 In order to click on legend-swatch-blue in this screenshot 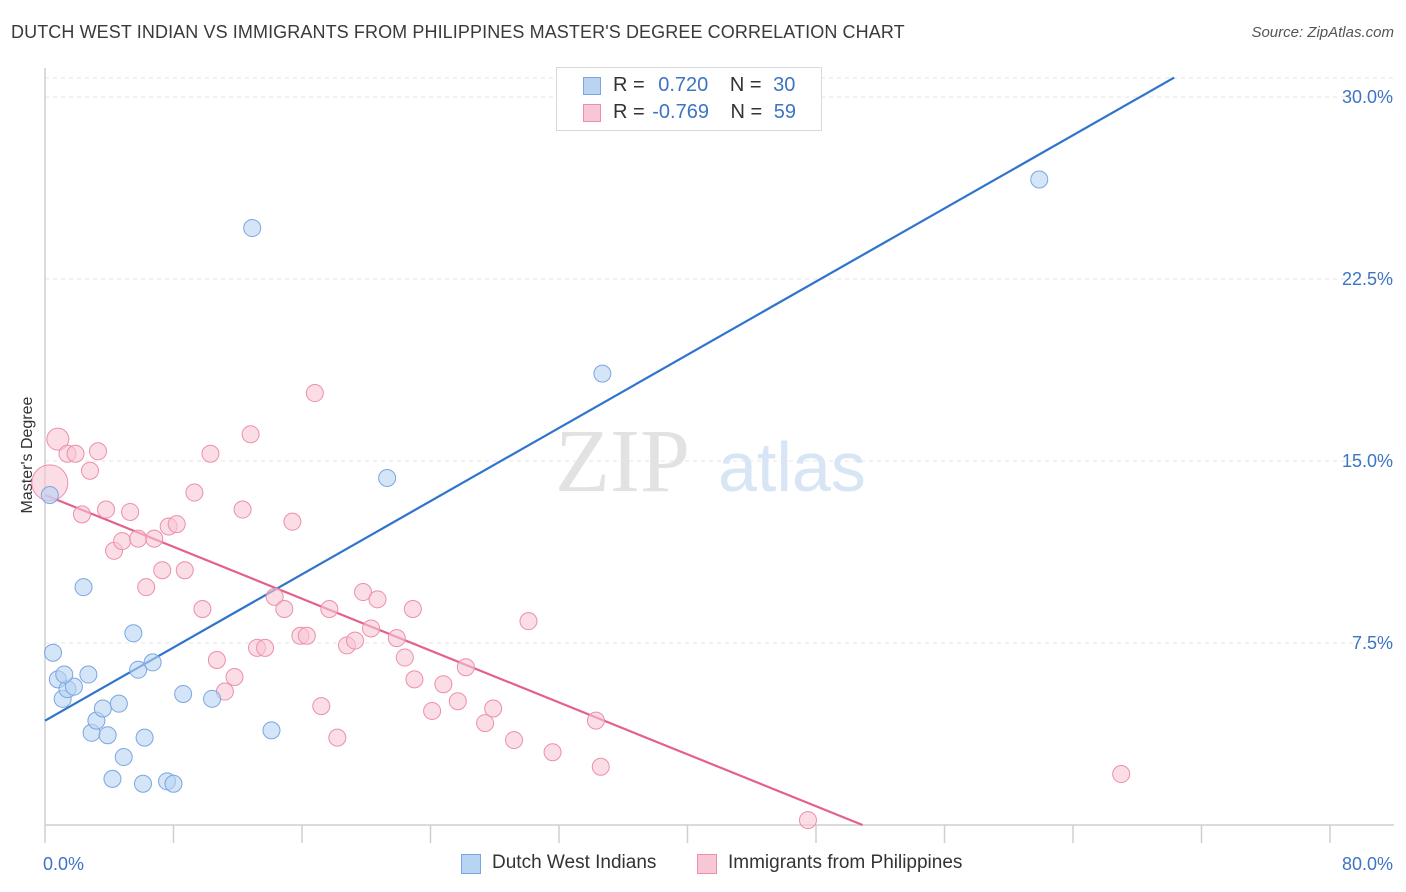, I will do `click(592, 86)`.